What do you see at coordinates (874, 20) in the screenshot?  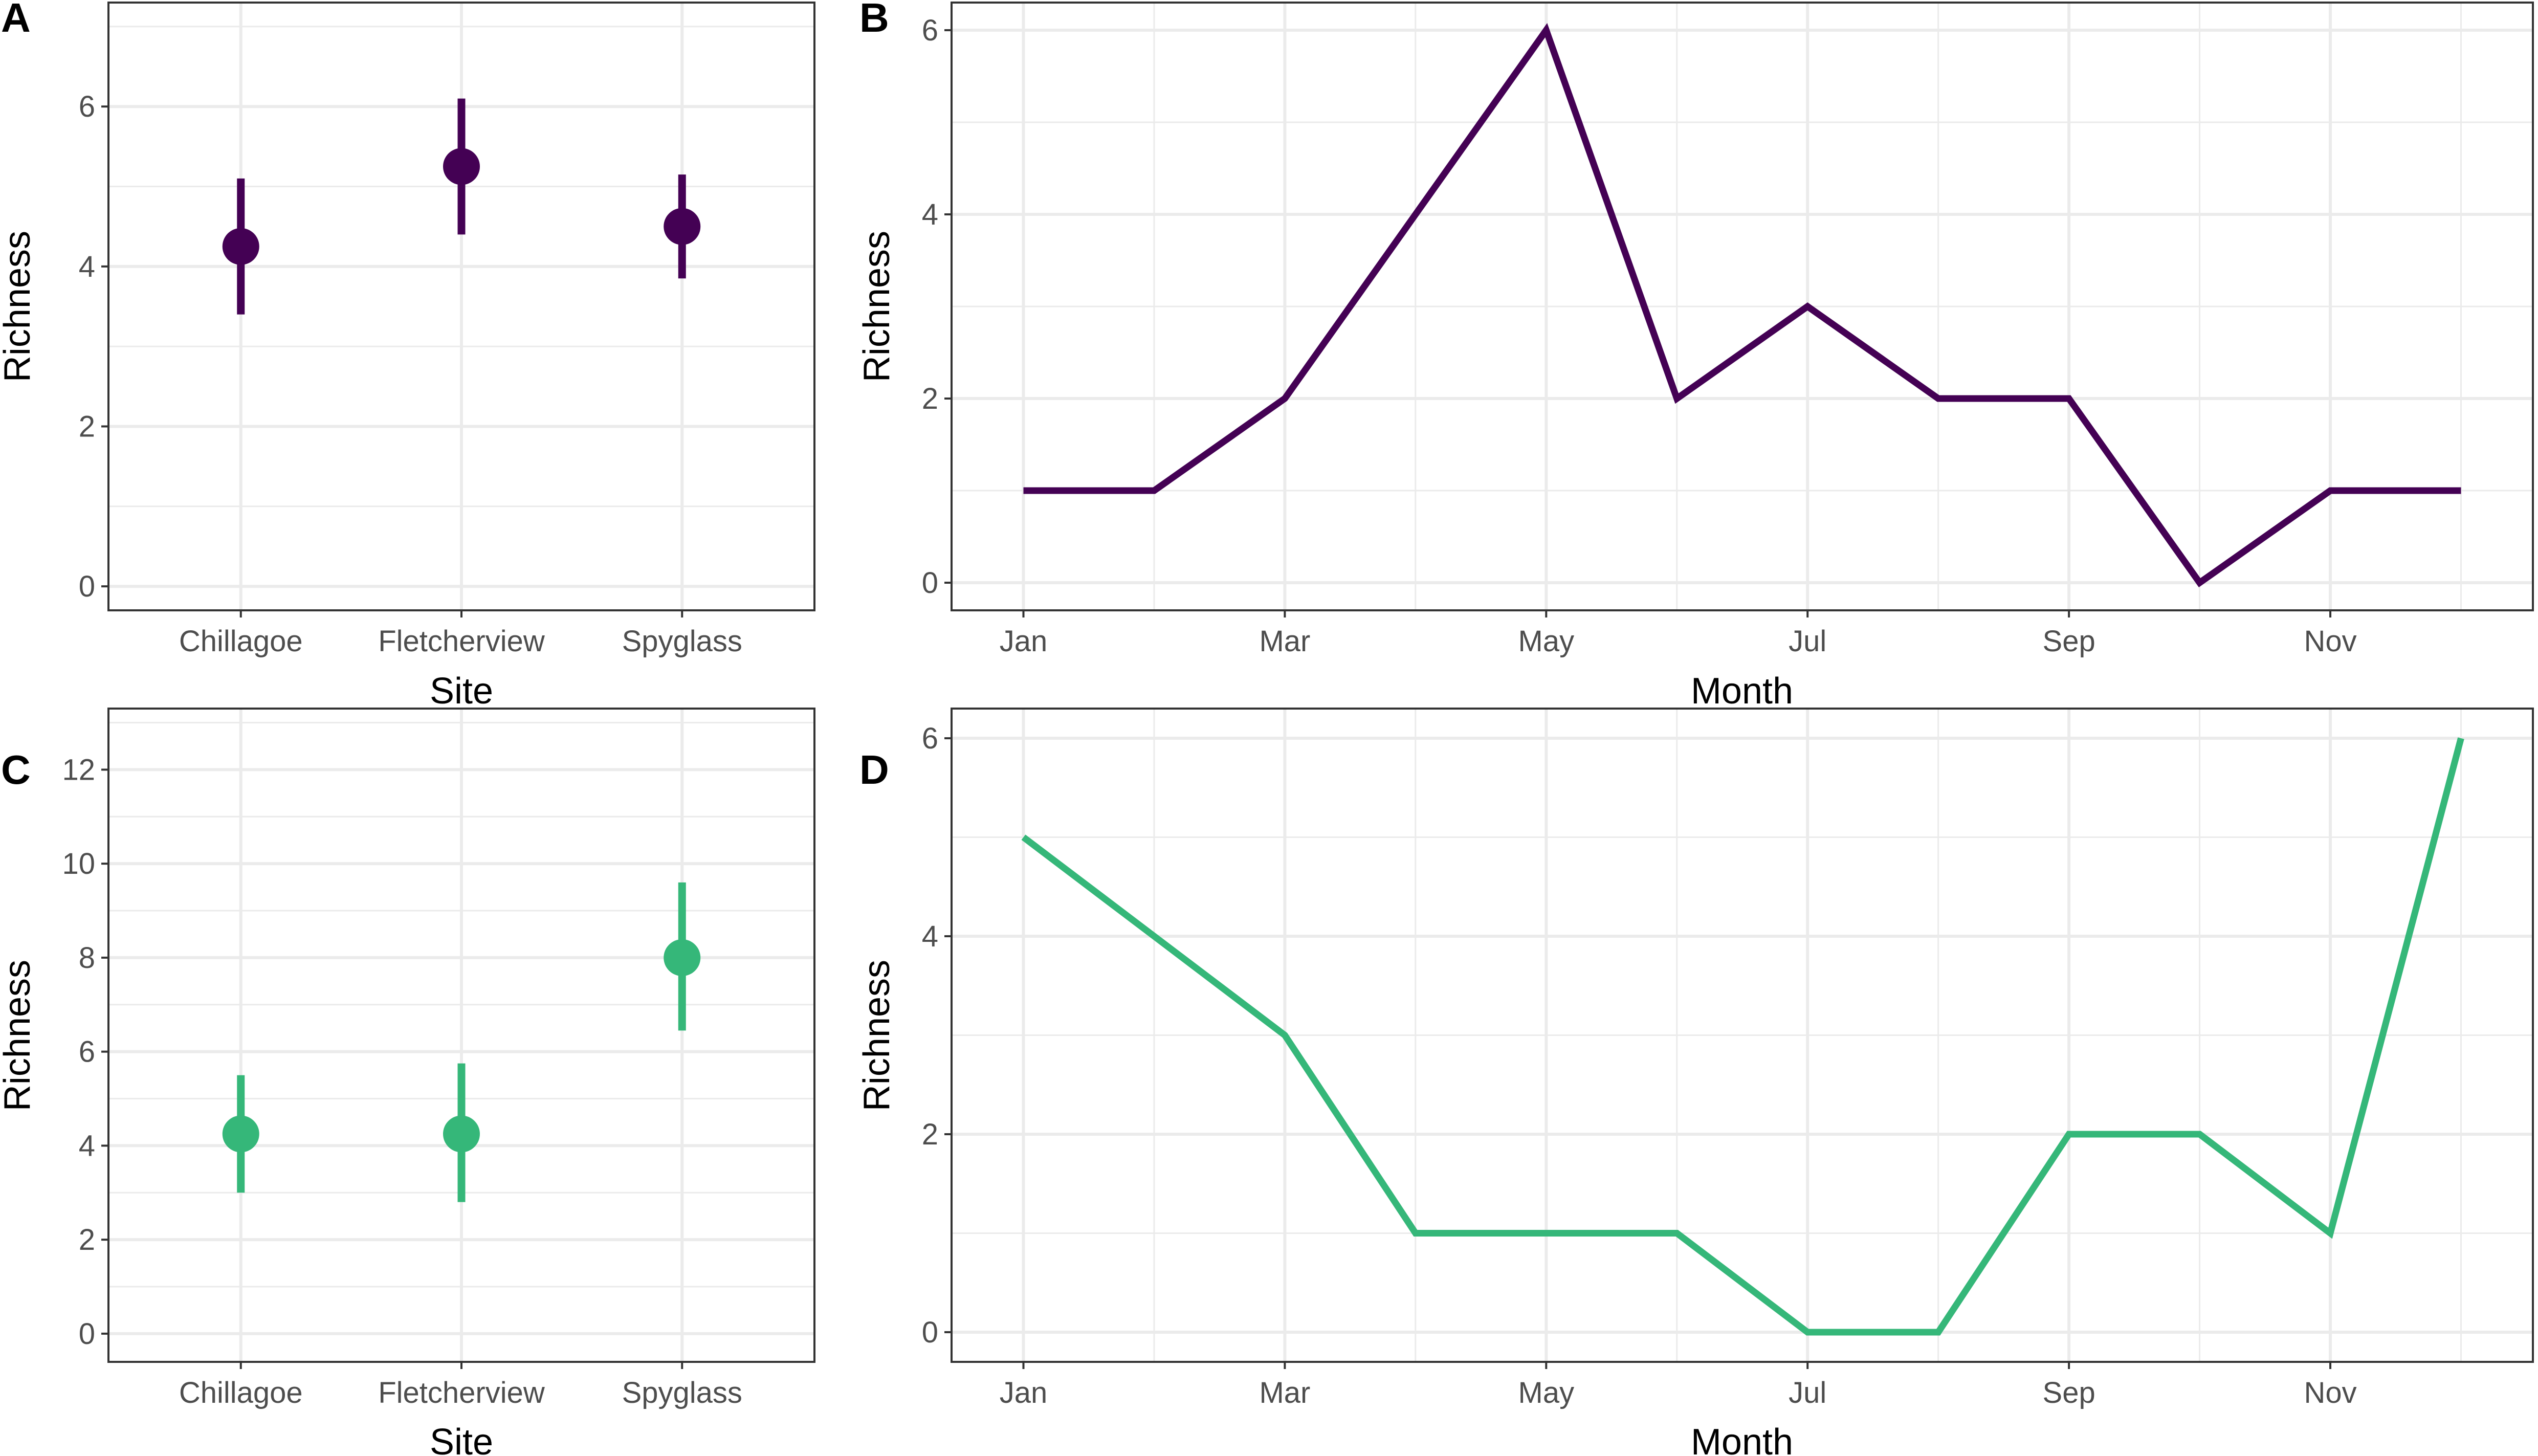 I see `panel-letter: B` at bounding box center [874, 20].